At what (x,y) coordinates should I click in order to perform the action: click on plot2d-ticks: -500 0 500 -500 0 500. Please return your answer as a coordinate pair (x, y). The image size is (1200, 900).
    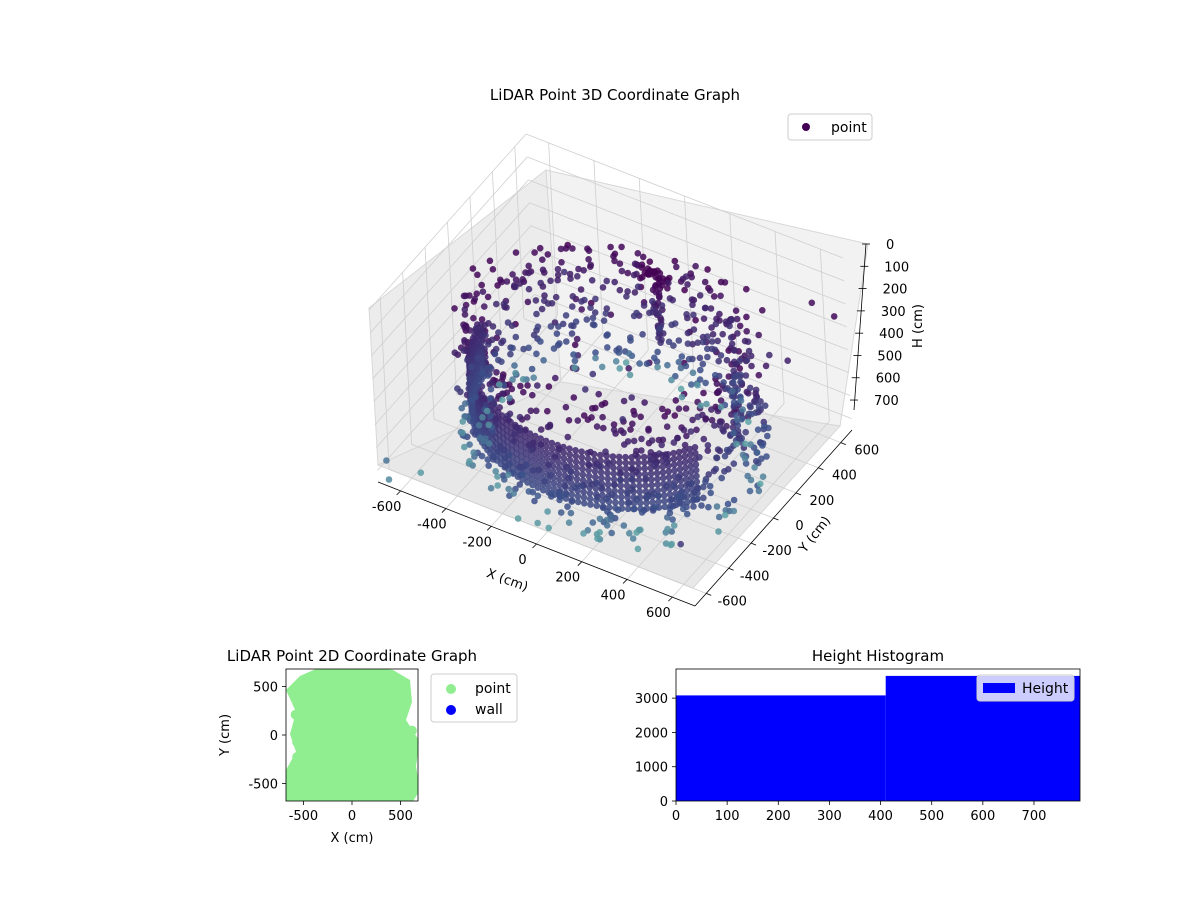
    Looking at the image, I should click on (330, 752).